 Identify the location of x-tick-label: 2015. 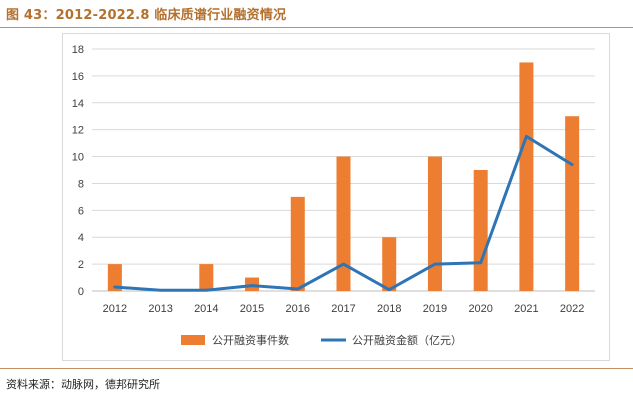
(252, 309).